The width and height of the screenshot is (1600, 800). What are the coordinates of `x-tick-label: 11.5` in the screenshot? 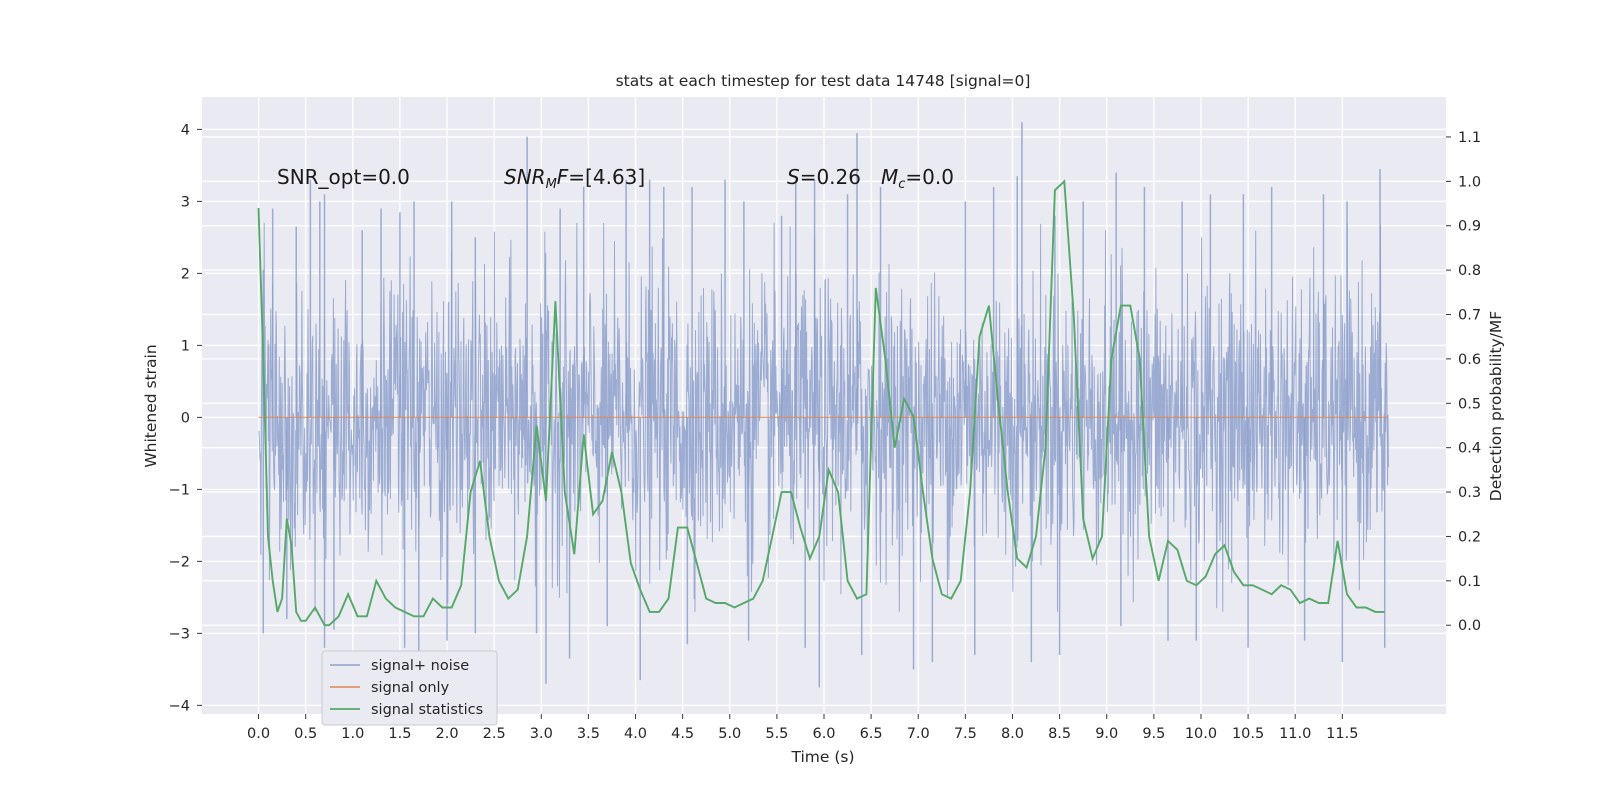 It's located at (1342, 734).